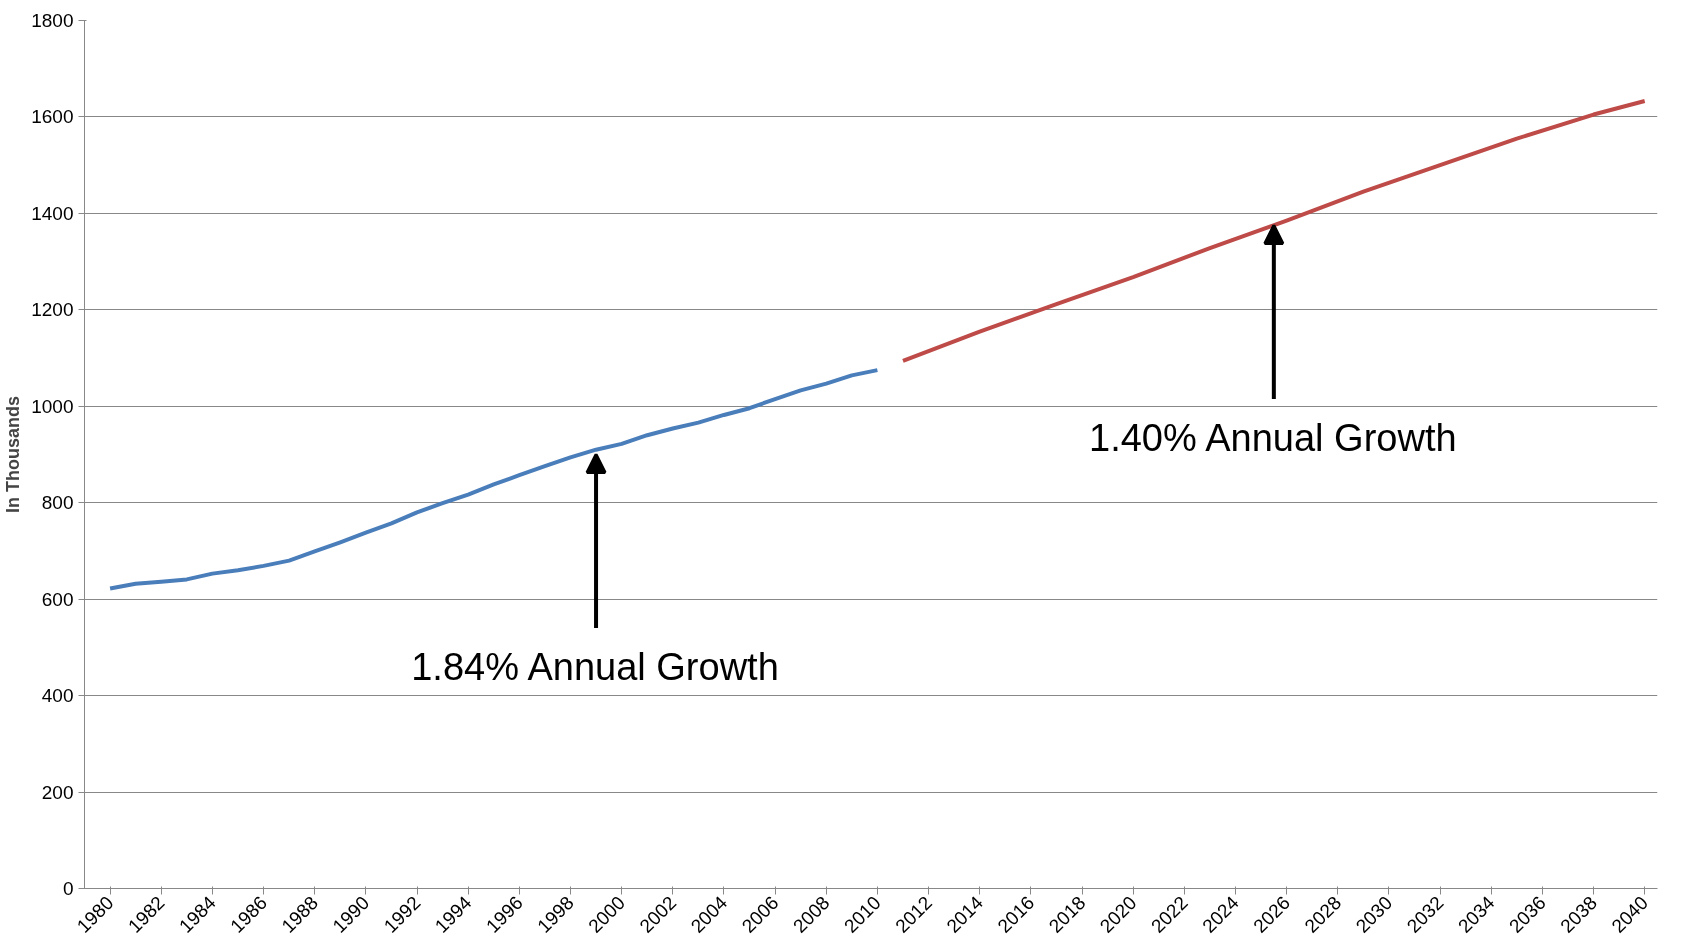 The image size is (1697, 941). What do you see at coordinates (57, 696) in the screenshot?
I see `y-tick-label: 400` at bounding box center [57, 696].